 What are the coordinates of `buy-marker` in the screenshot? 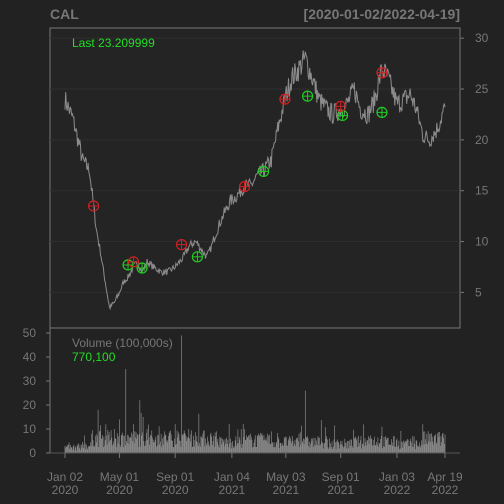 It's located at (382, 112).